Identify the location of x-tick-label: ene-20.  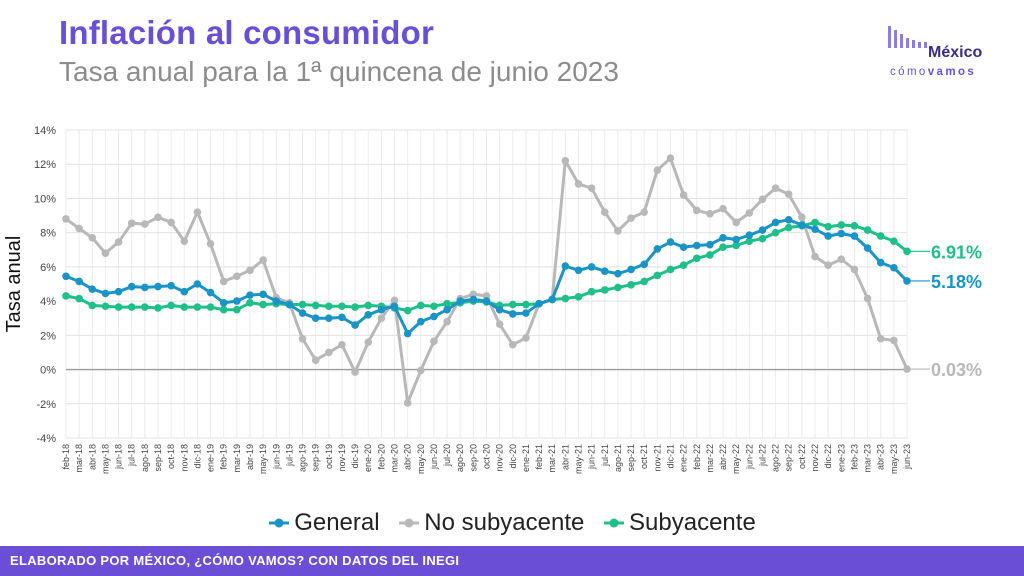
(368, 458).